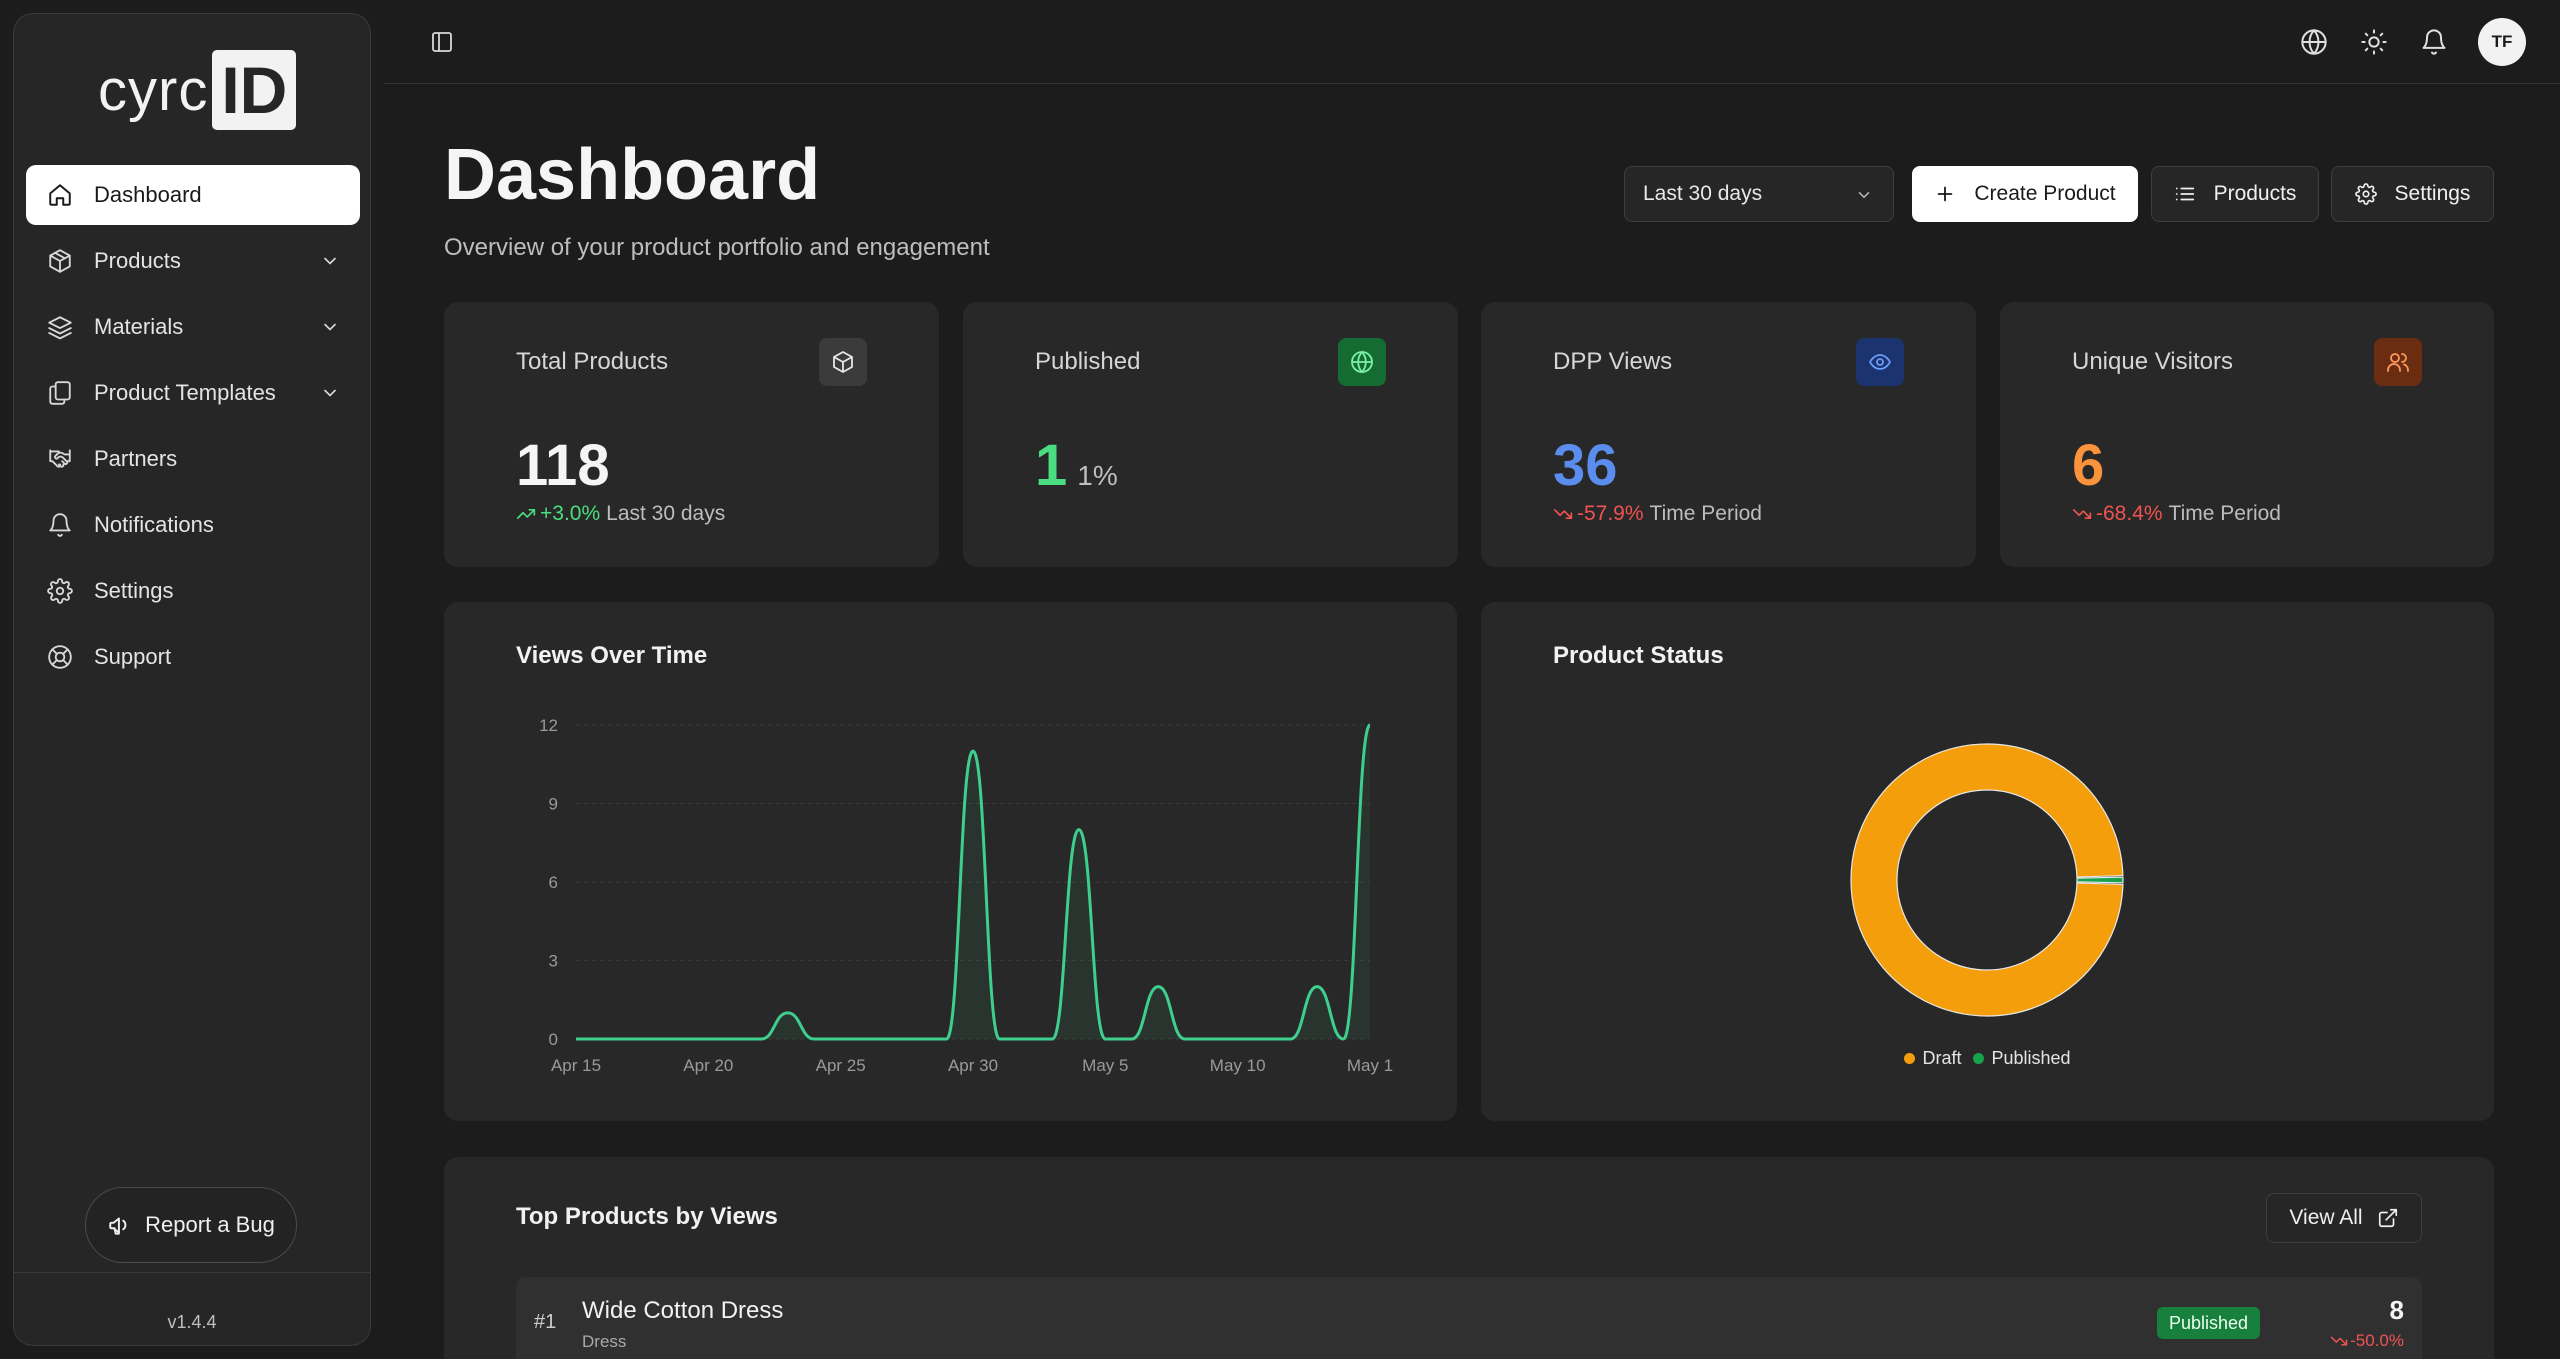  Describe the element at coordinates (193, 591) in the screenshot. I see `sidebar-item-settings: Settings` at that location.